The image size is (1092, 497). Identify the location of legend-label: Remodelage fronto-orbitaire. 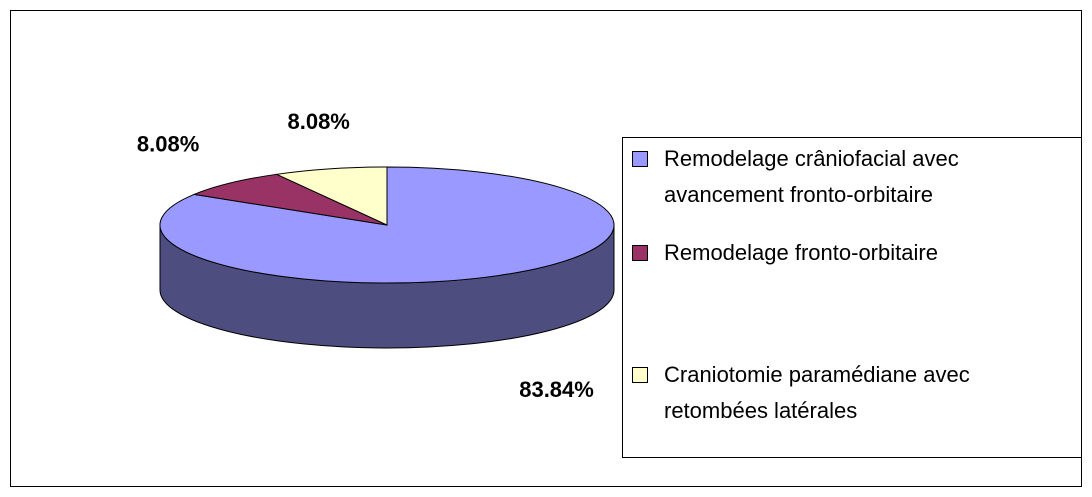
(801, 252).